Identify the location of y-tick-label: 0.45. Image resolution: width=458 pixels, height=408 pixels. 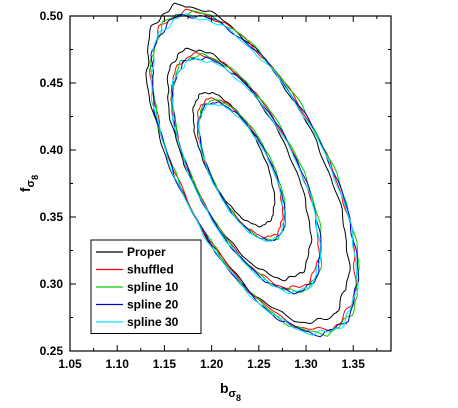
(52, 83).